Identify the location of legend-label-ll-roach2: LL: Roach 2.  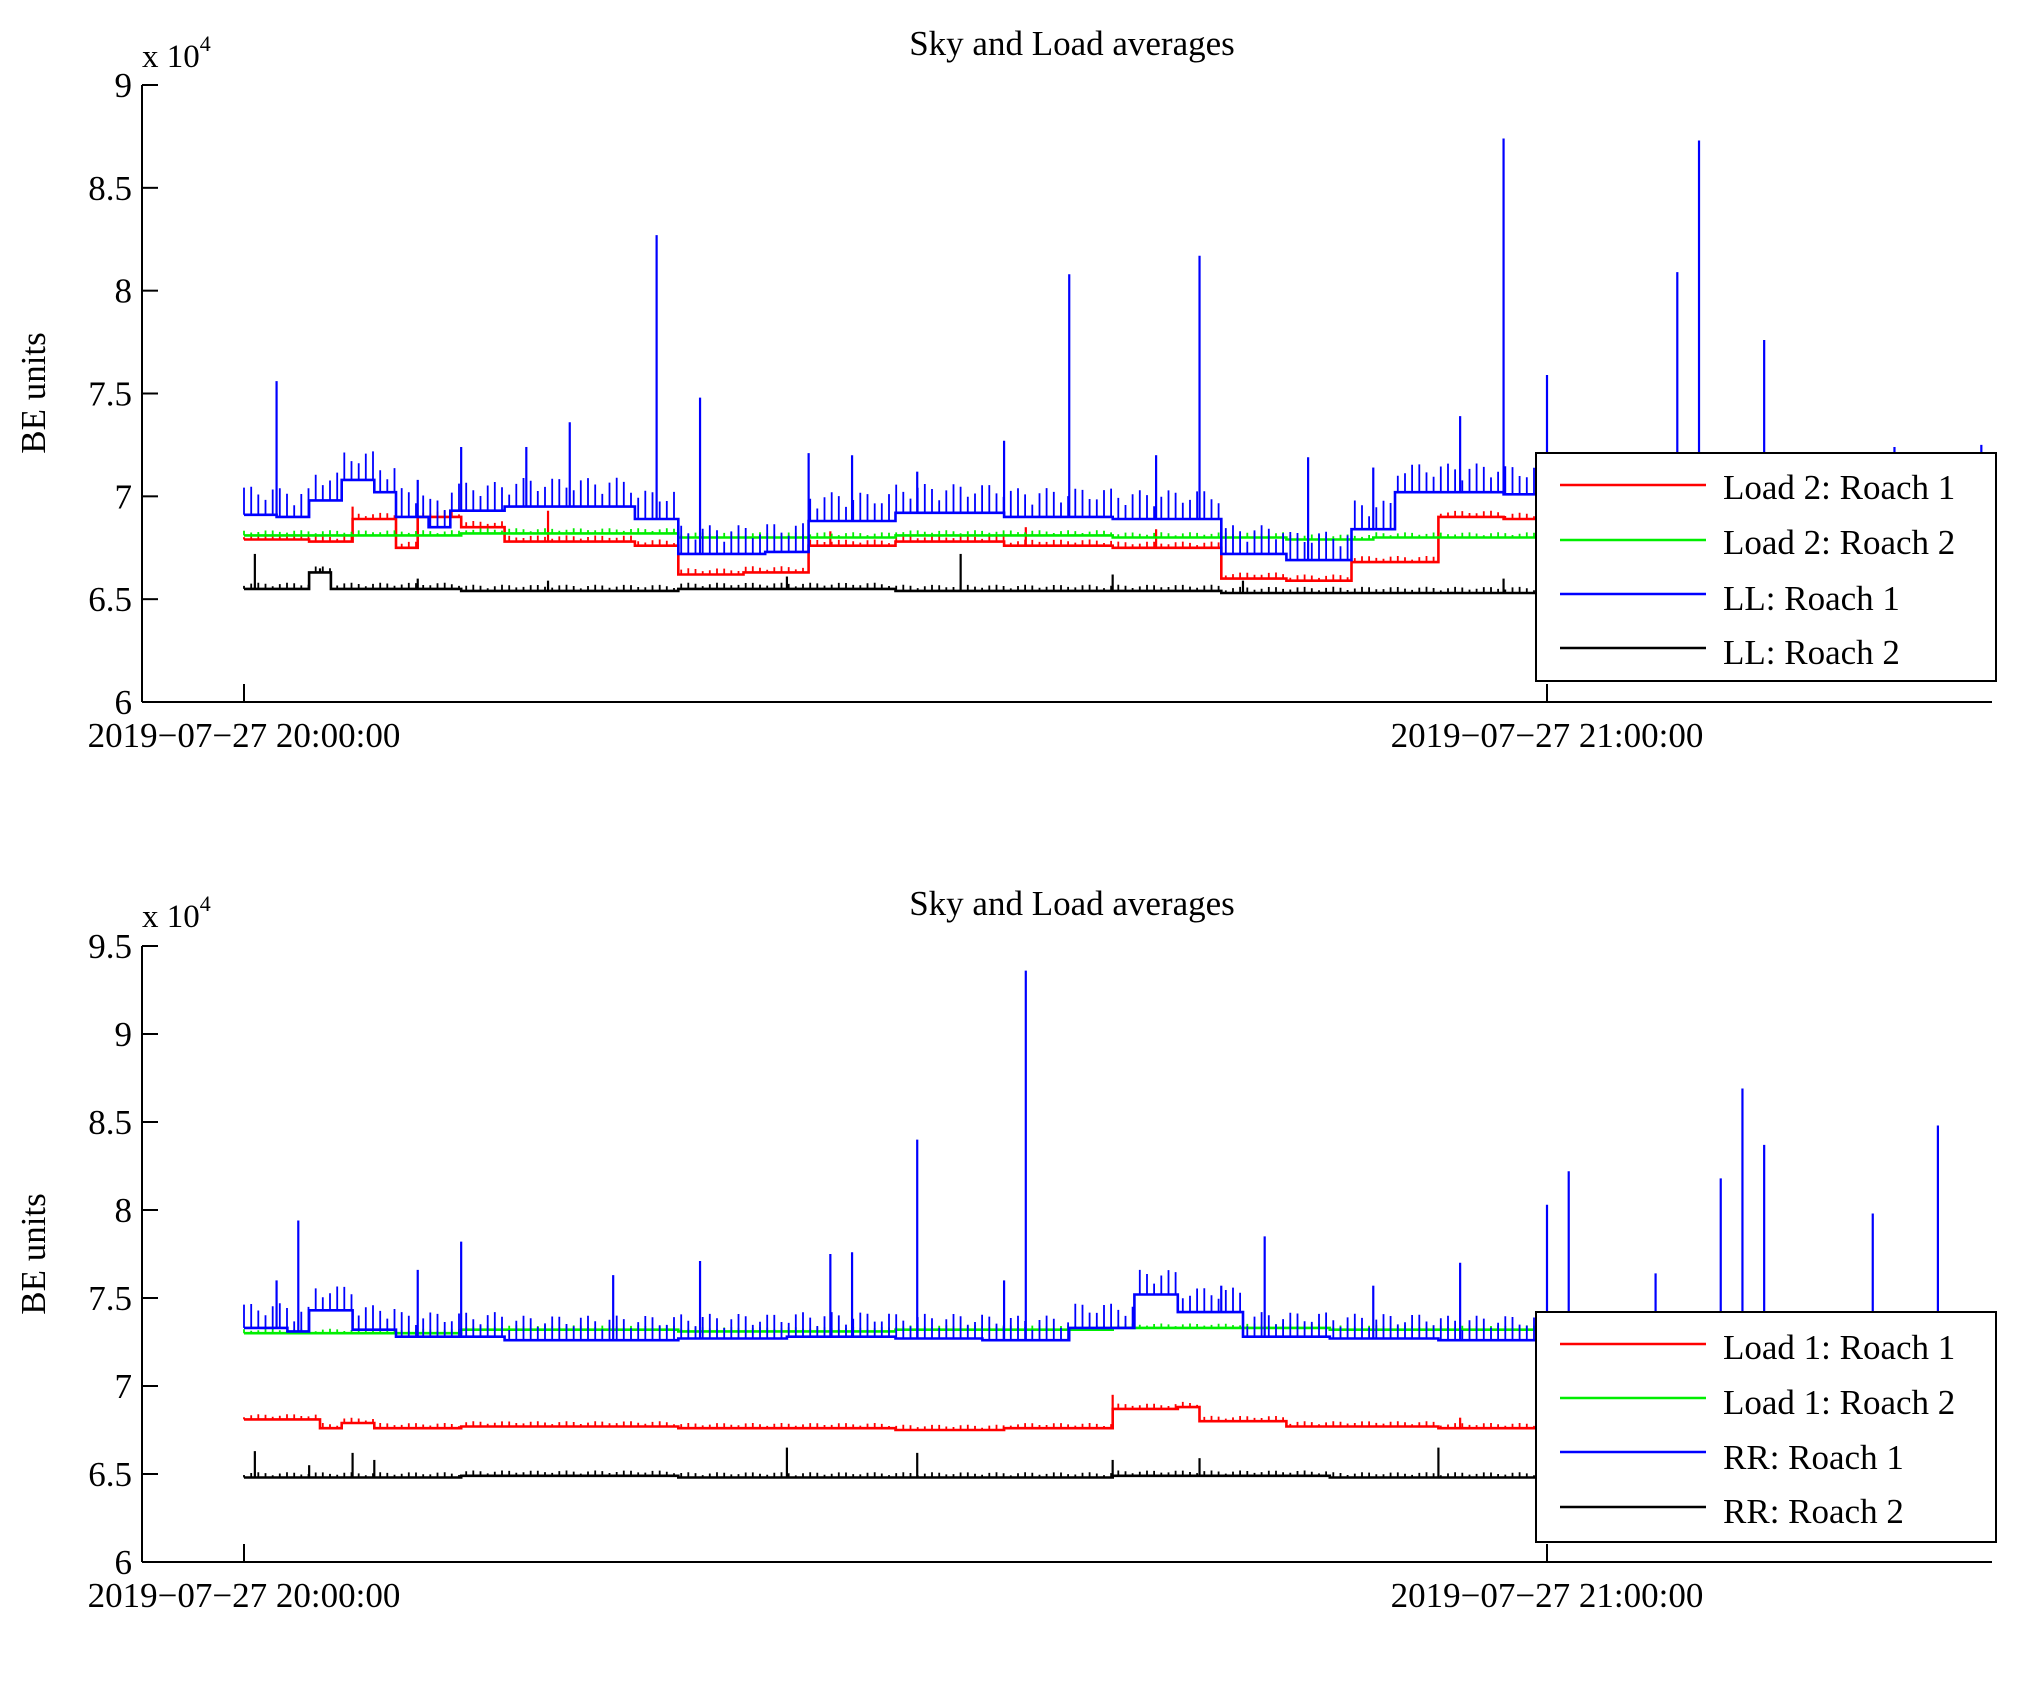
(1811, 652).